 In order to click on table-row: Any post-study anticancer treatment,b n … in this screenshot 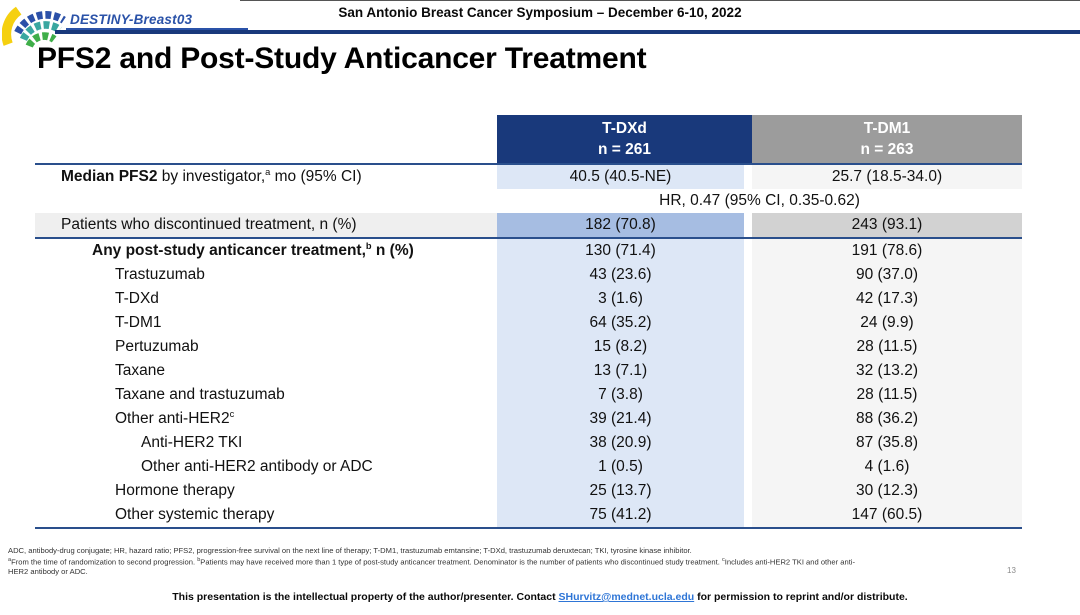, I will do `click(528, 251)`.